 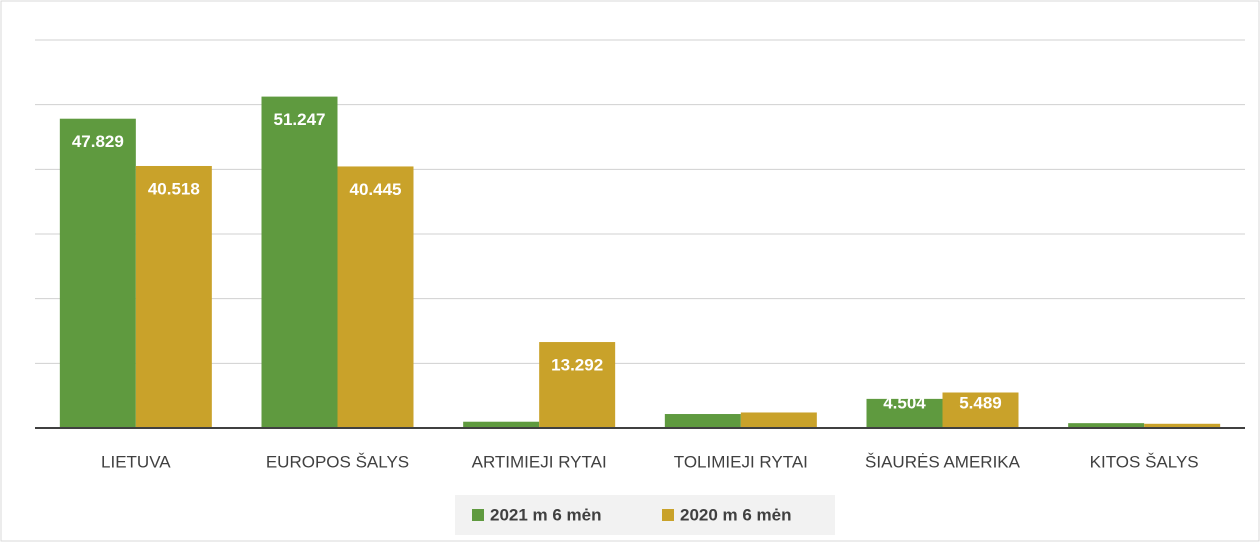 I want to click on data-label: 40.445, so click(x=376, y=189).